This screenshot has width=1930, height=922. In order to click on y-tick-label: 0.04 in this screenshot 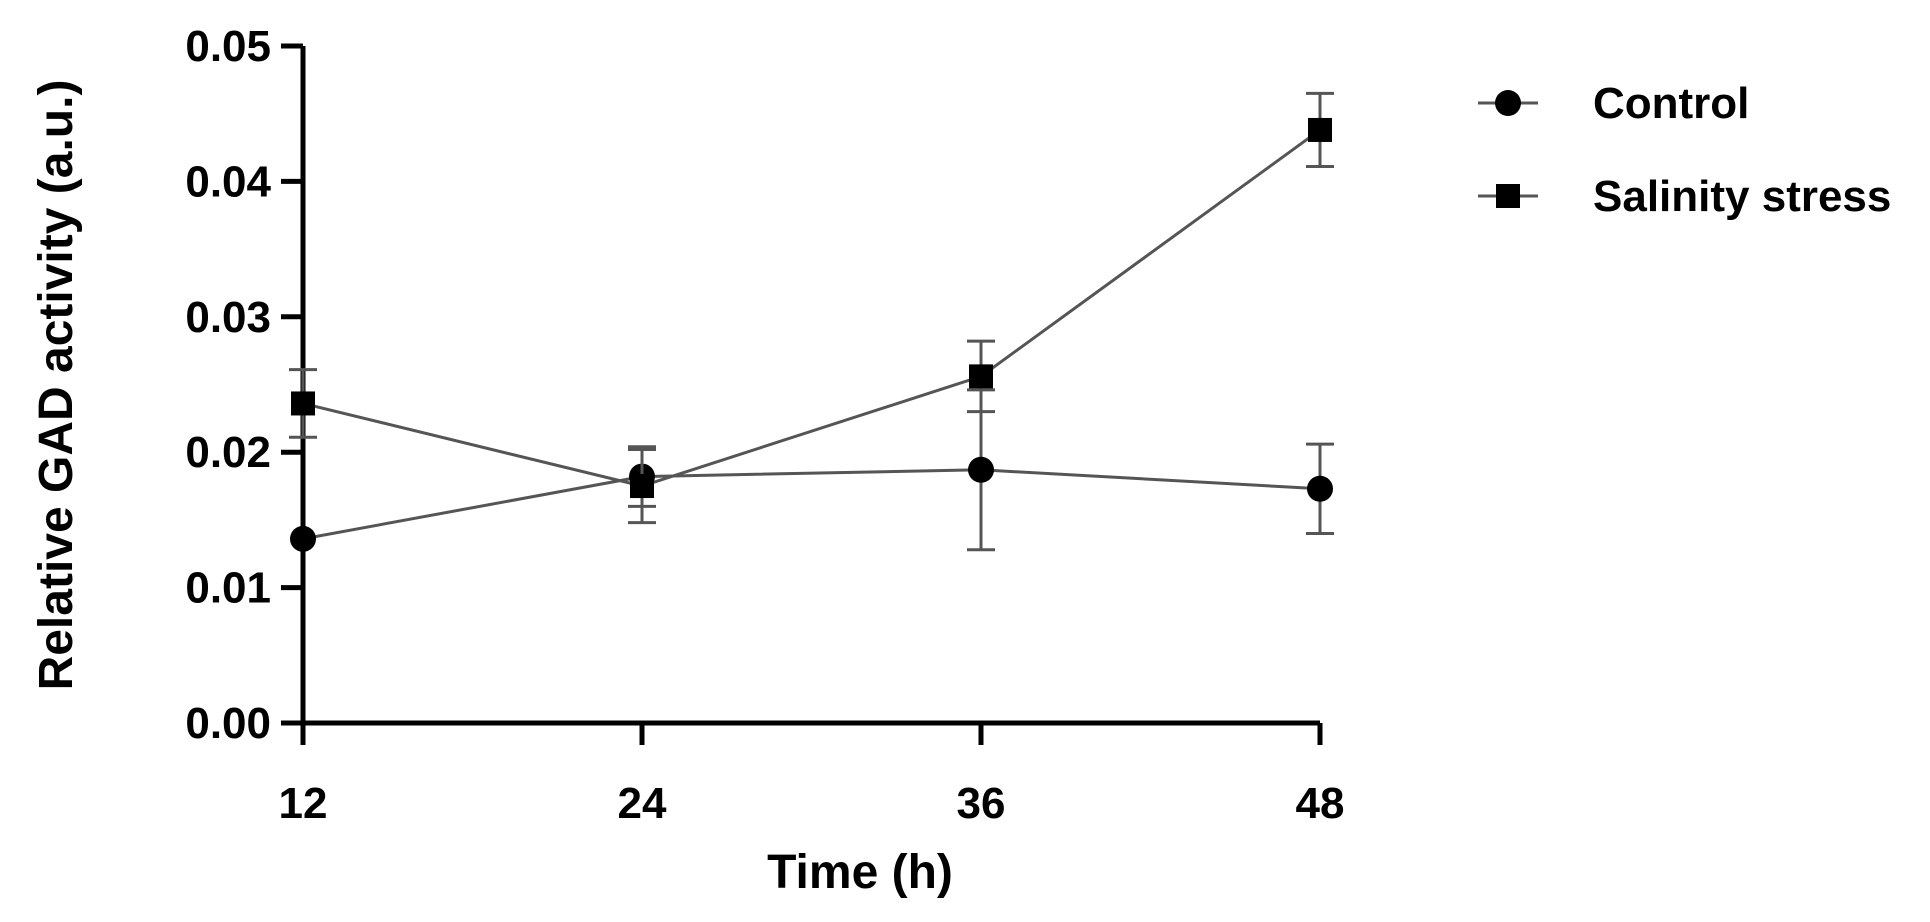, I will do `click(228, 181)`.